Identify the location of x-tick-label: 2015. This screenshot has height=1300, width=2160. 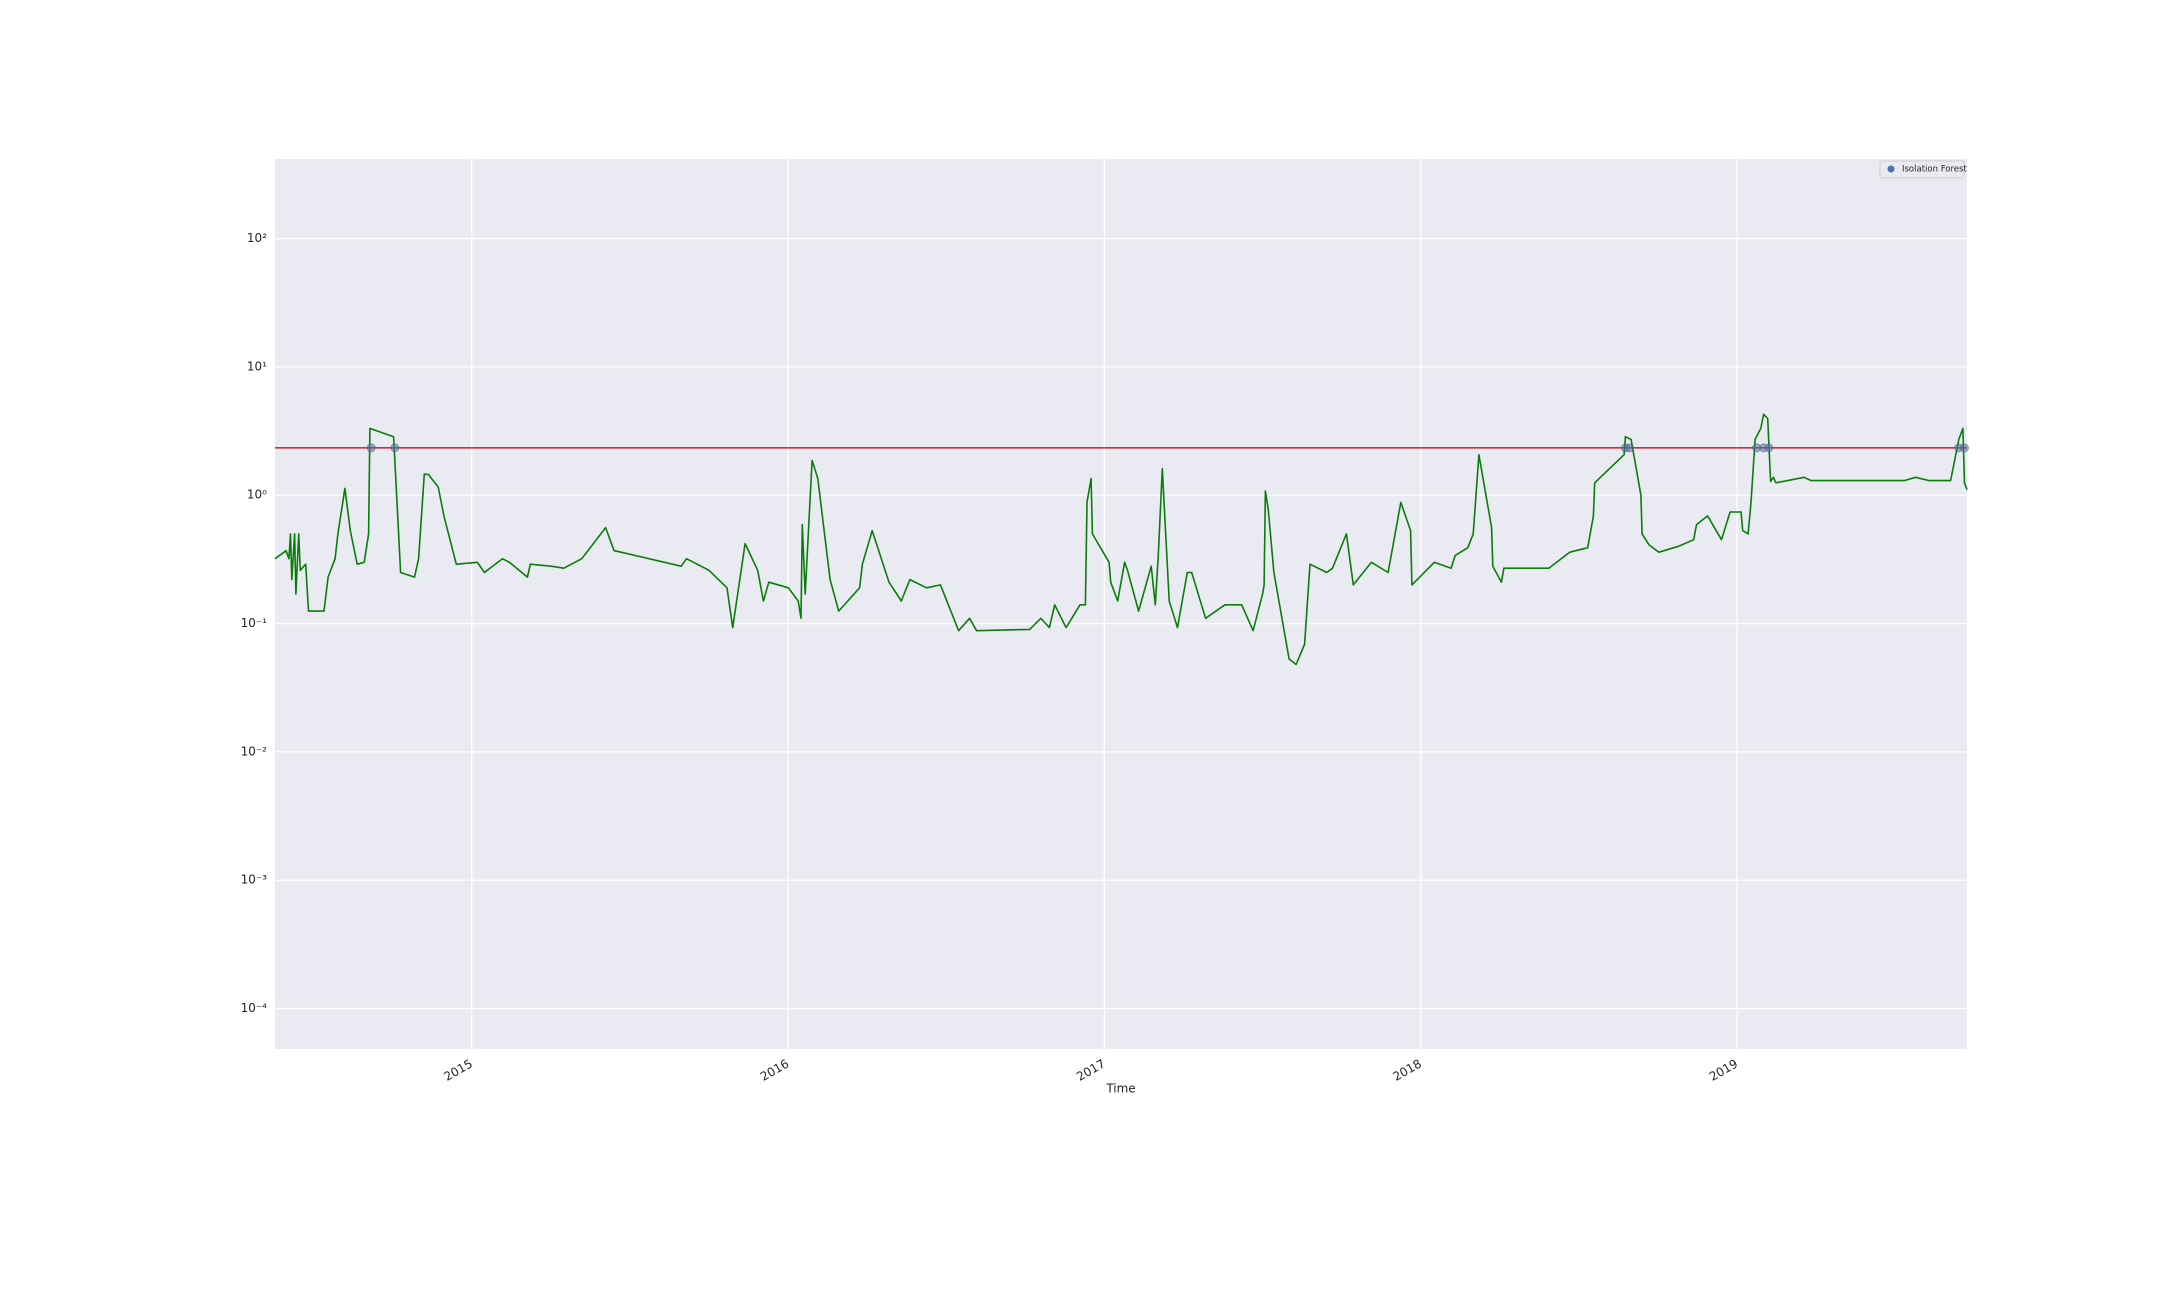
(458, 1070).